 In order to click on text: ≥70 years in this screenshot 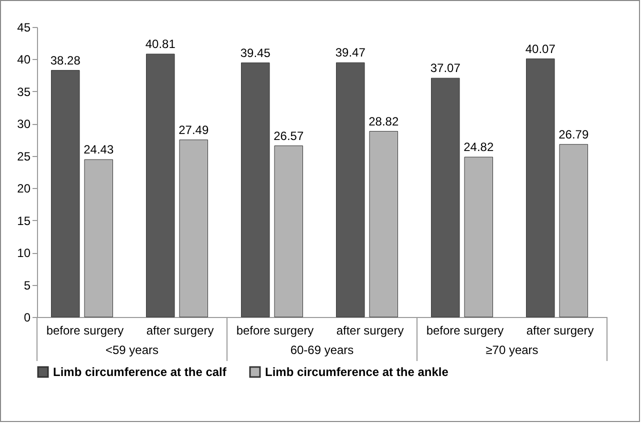, I will do `click(512, 350)`.